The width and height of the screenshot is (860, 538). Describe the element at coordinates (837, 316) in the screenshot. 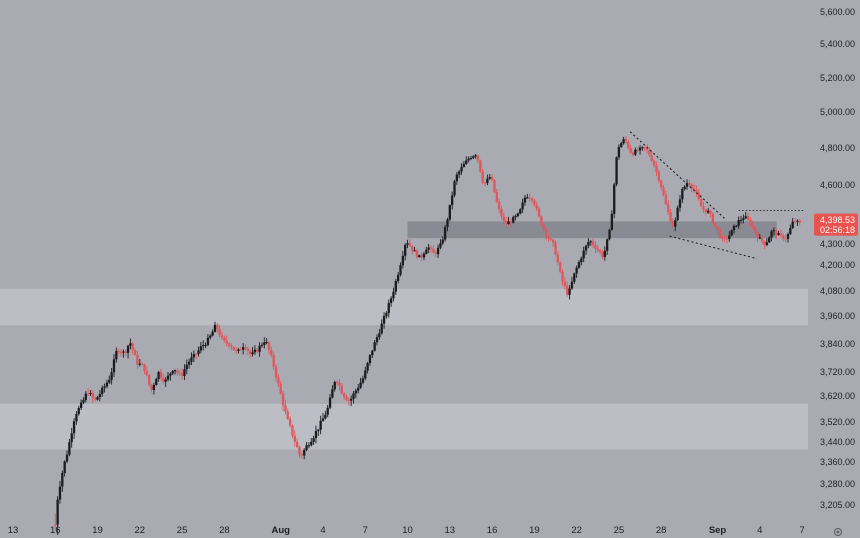

I see `y-tick-label: 3,960.00` at that location.